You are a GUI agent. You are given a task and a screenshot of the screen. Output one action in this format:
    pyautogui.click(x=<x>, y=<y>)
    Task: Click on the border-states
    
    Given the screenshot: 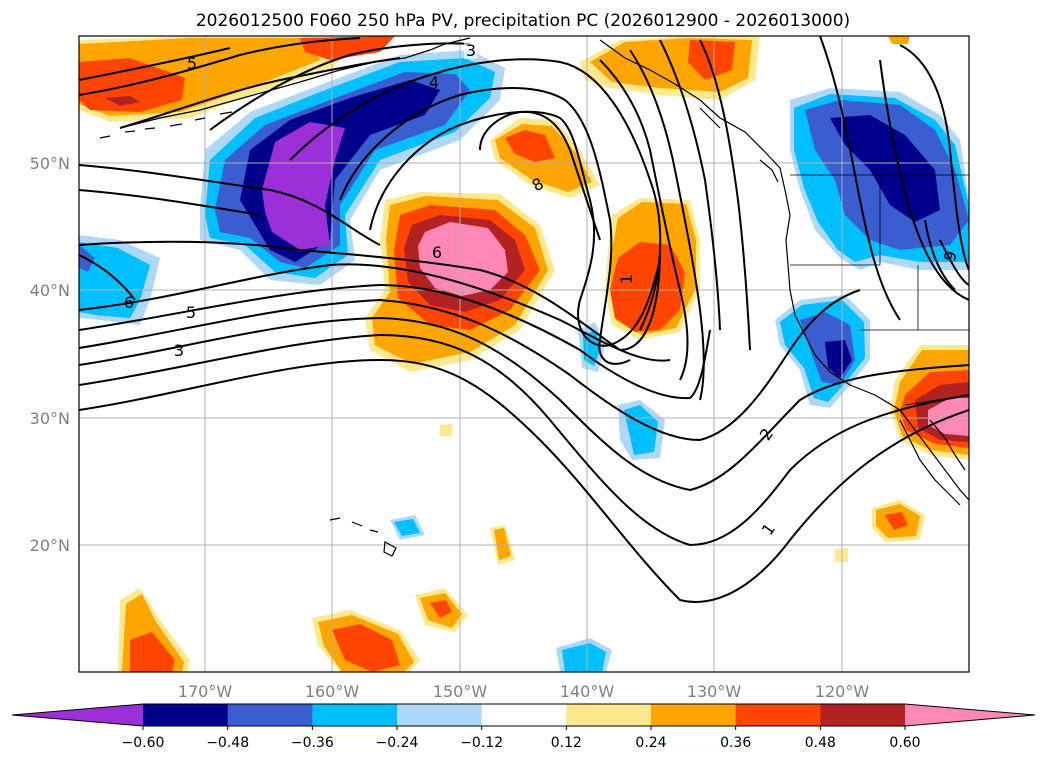 What is the action you would take?
    pyautogui.click(x=879, y=253)
    